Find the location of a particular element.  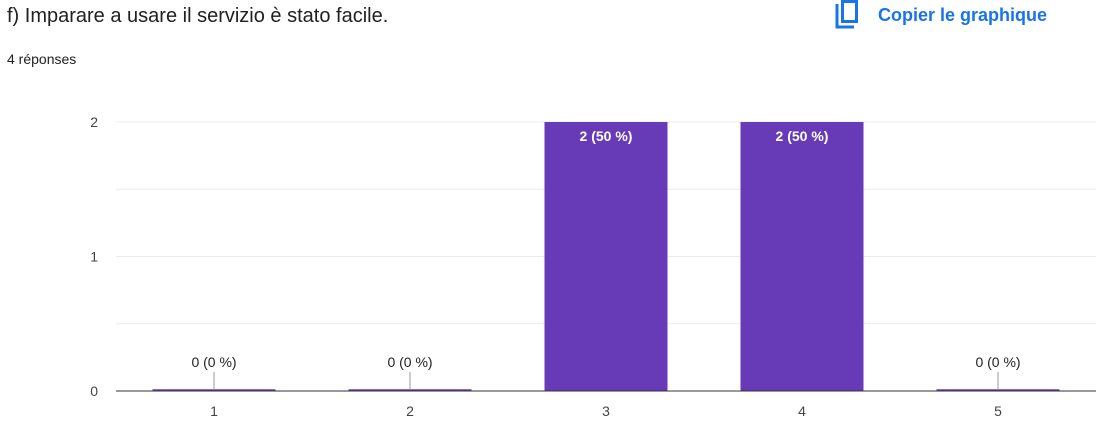

x-tick-label: 4 is located at coordinates (802, 411).